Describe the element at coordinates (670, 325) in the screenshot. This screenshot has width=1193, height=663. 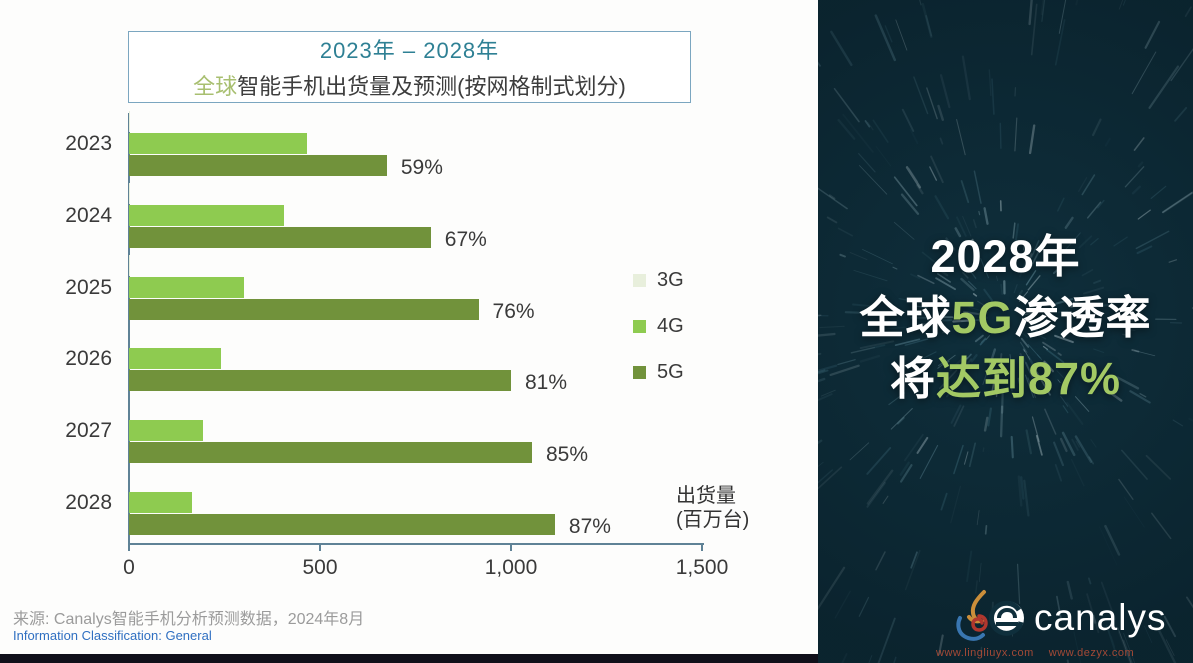
I see `legend-label-4g: 4G` at that location.